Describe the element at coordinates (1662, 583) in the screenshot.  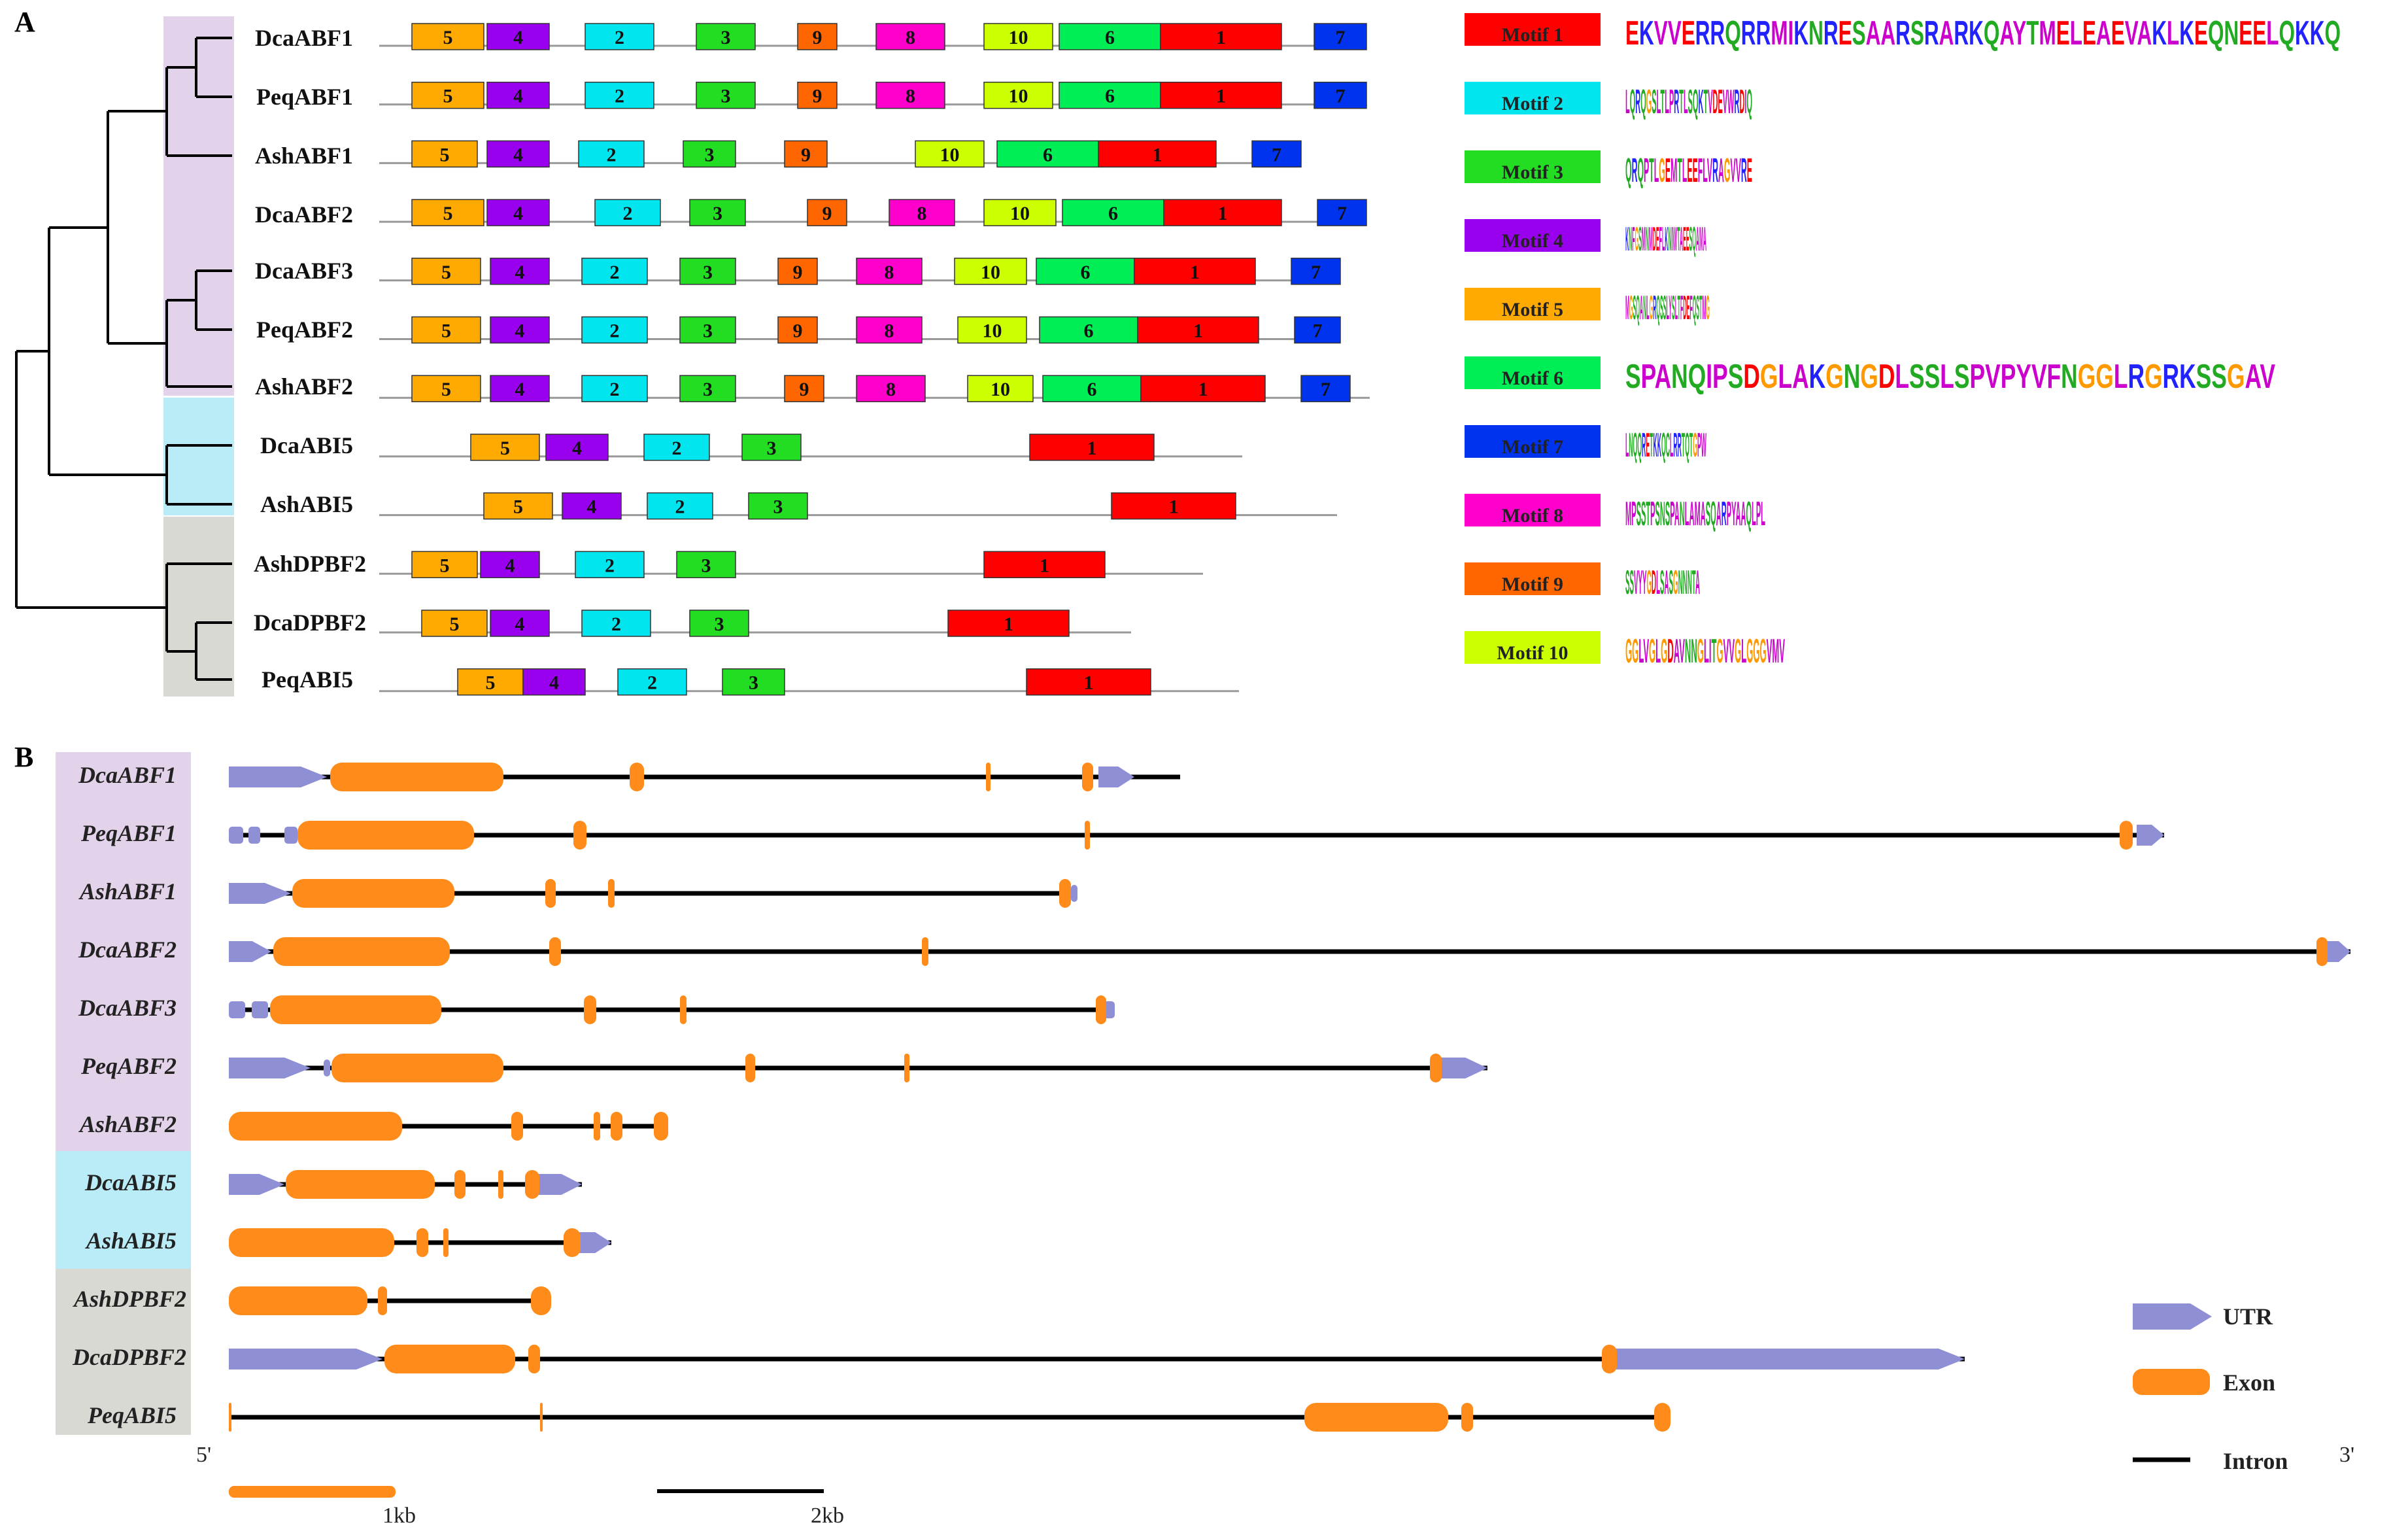
I see `motif-sequence-logo: SSVYYGDLSASGNNNTA` at that location.